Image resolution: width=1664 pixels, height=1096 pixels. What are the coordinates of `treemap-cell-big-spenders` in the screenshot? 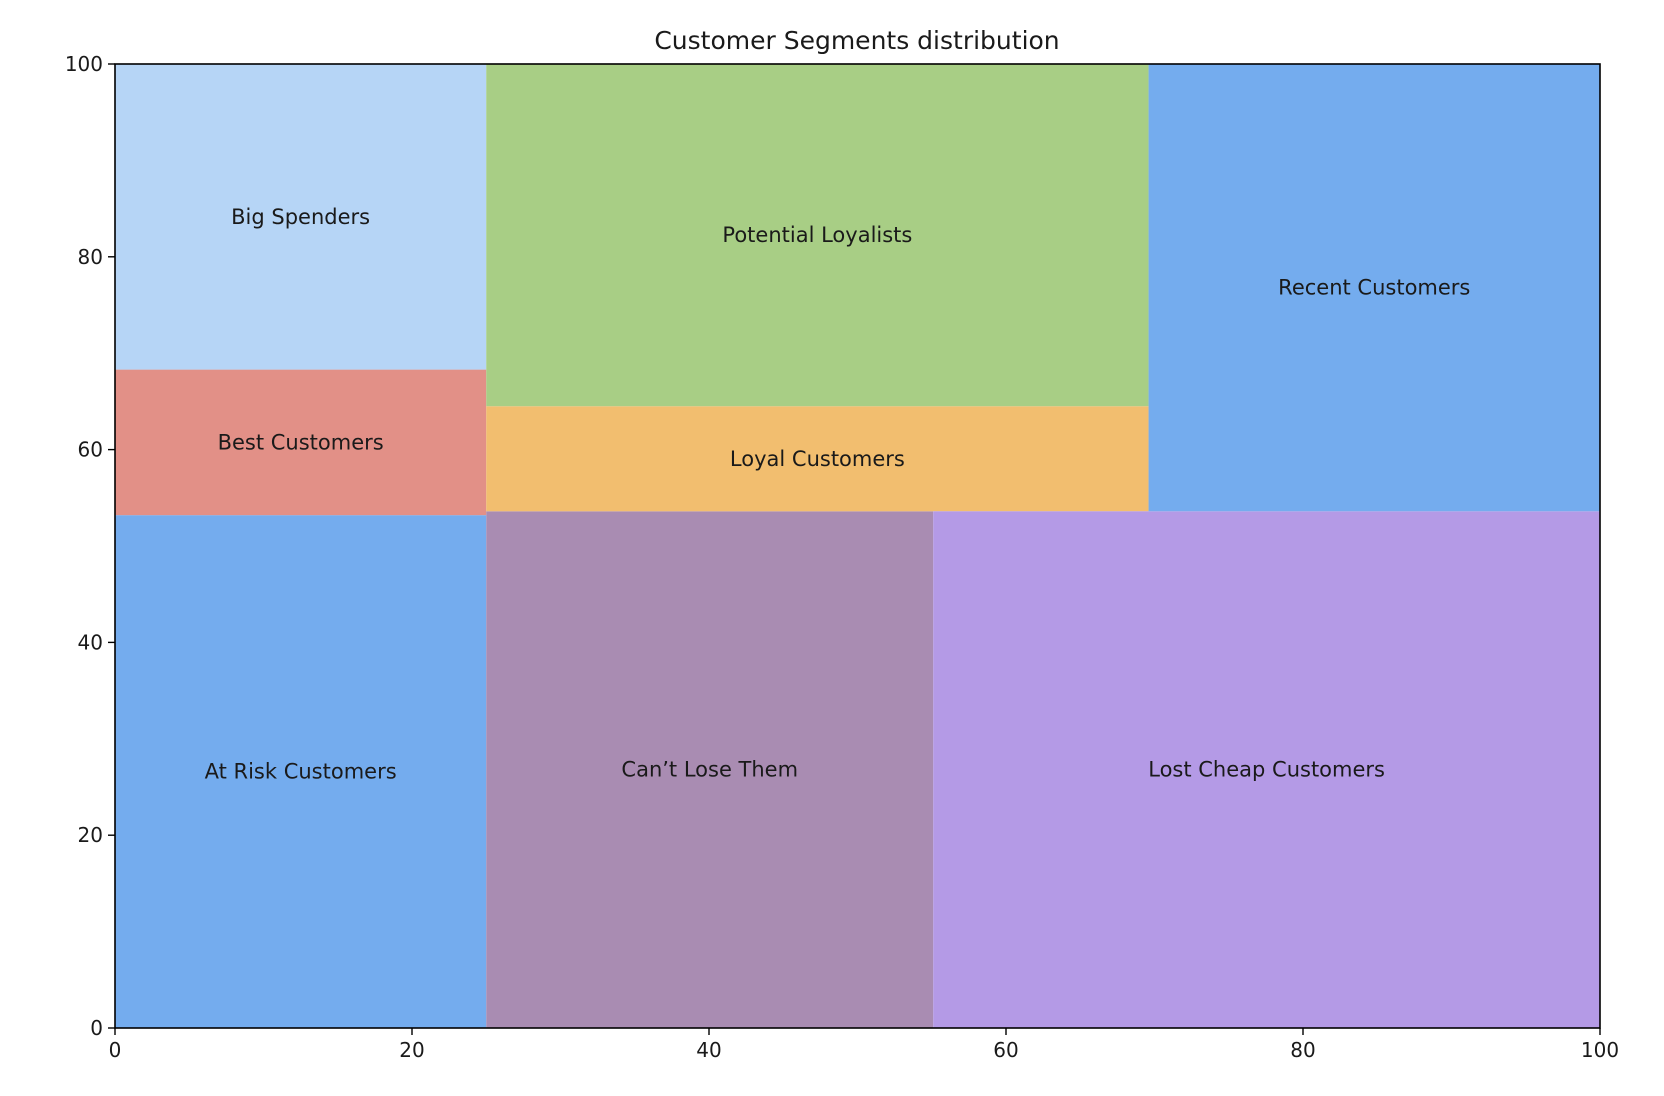 It's located at (301, 217).